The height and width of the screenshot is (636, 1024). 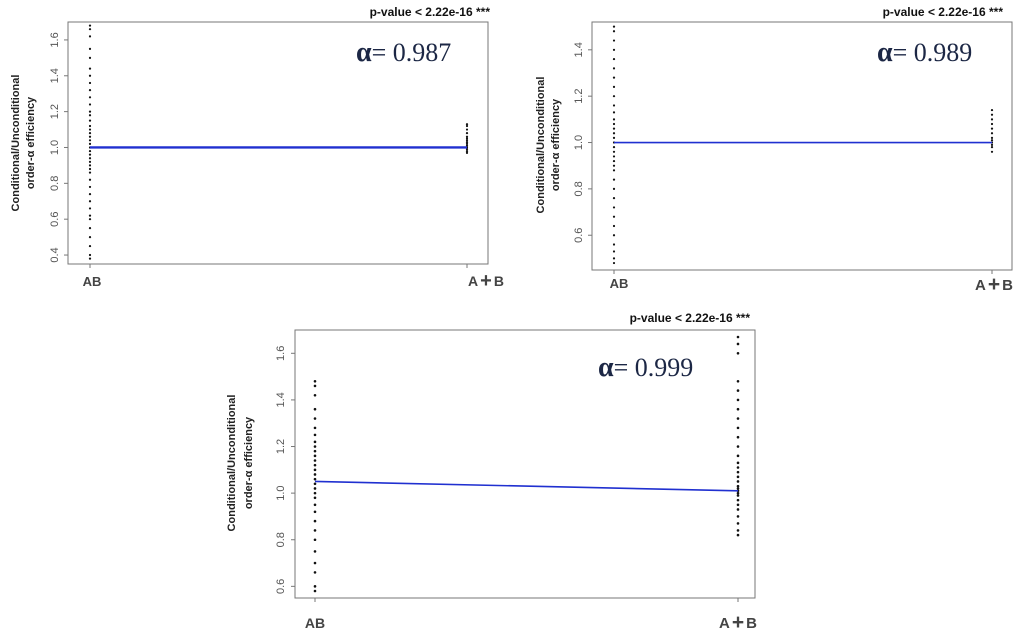 I want to click on y-tick-label: 1.6, so click(x=55, y=39).